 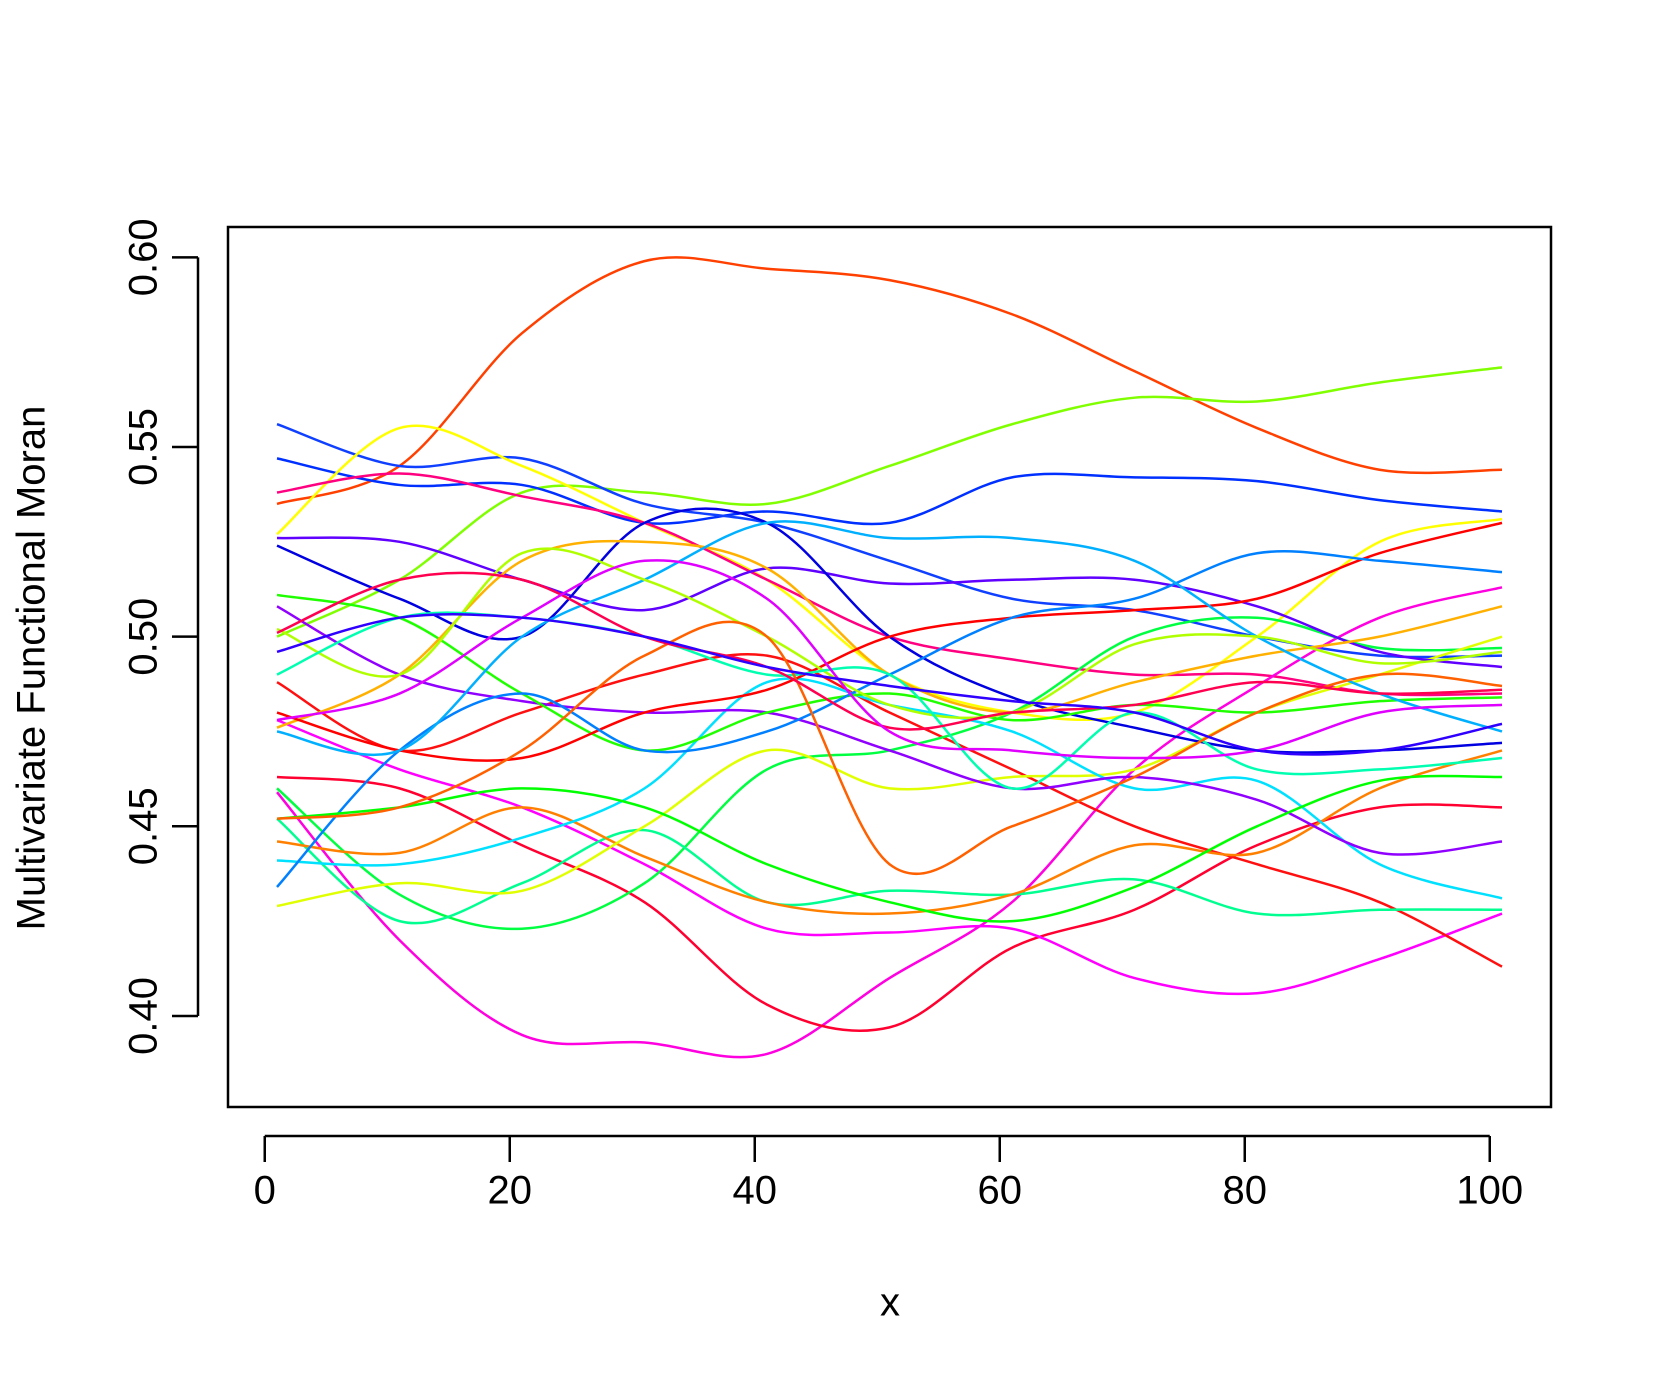 What do you see at coordinates (510, 1191) in the screenshot?
I see `x-tick-label: 20` at bounding box center [510, 1191].